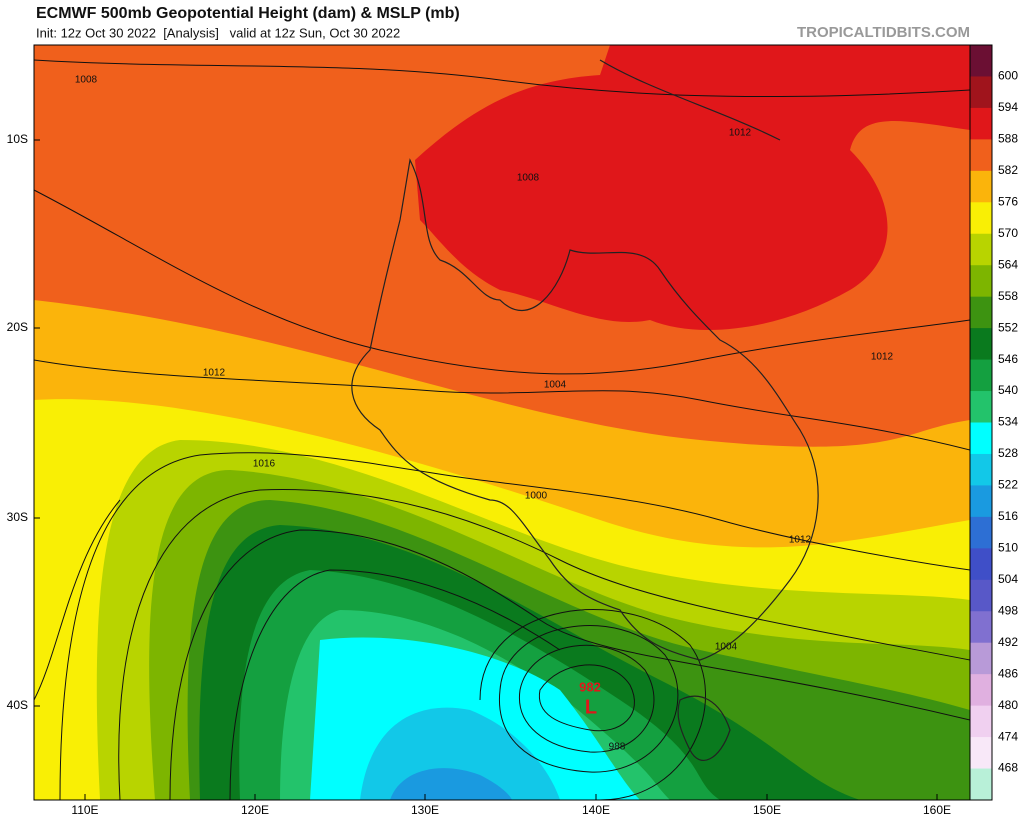 The image size is (1024, 825). I want to click on colorbar-label: 534, so click(1008, 422).